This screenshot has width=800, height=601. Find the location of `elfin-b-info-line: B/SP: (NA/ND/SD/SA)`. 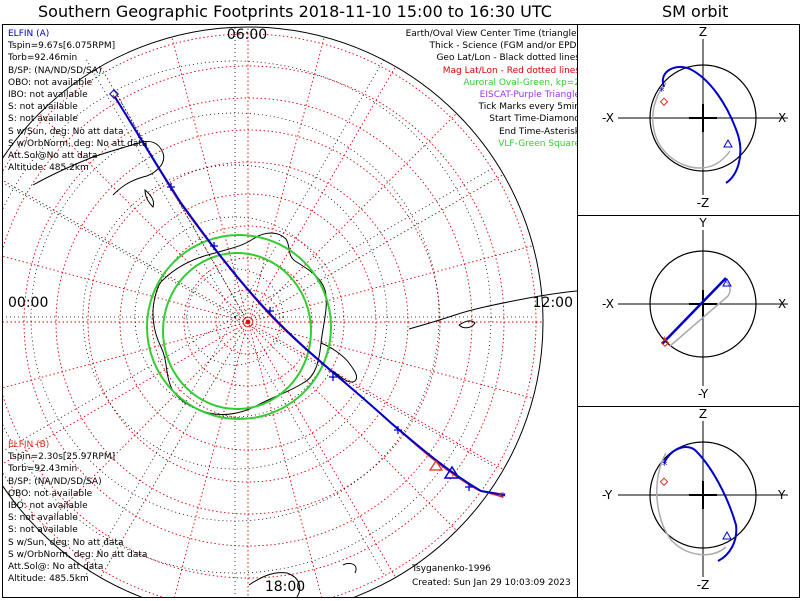

elfin-b-info-line: B/SP: (NA/ND/SD/SA) is located at coordinates (55, 481).